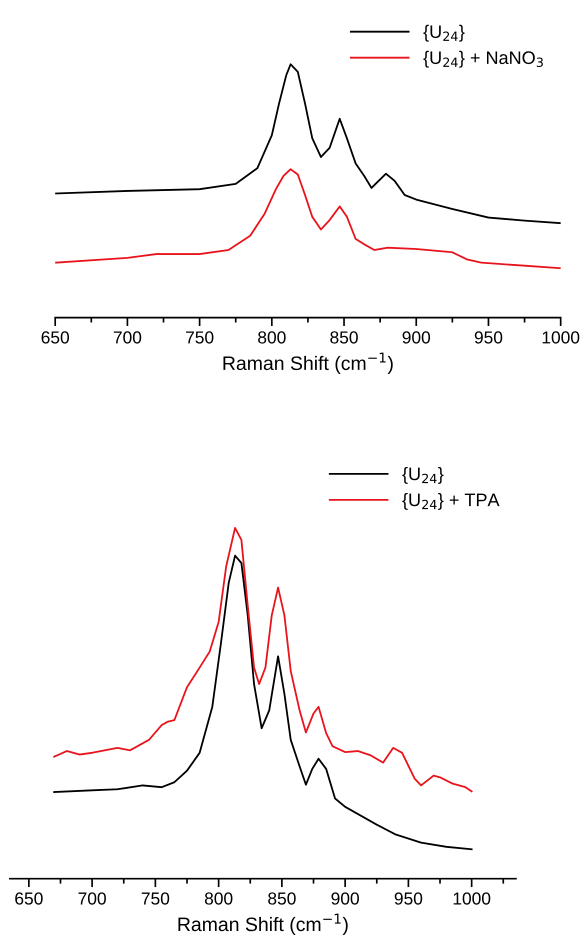 Image resolution: width=581 pixels, height=951 pixels. I want to click on legend-label: {U$_{24}$} + TPA, so click(451, 501).